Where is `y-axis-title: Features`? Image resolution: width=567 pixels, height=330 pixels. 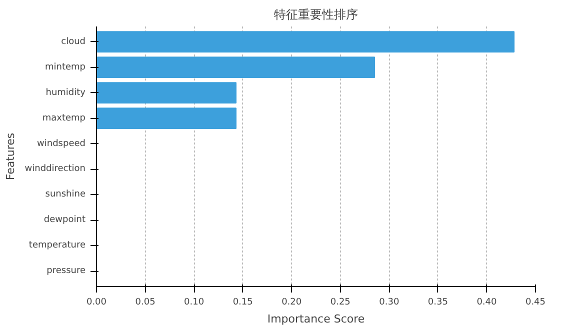
y-axis-title: Features is located at coordinates (10, 156).